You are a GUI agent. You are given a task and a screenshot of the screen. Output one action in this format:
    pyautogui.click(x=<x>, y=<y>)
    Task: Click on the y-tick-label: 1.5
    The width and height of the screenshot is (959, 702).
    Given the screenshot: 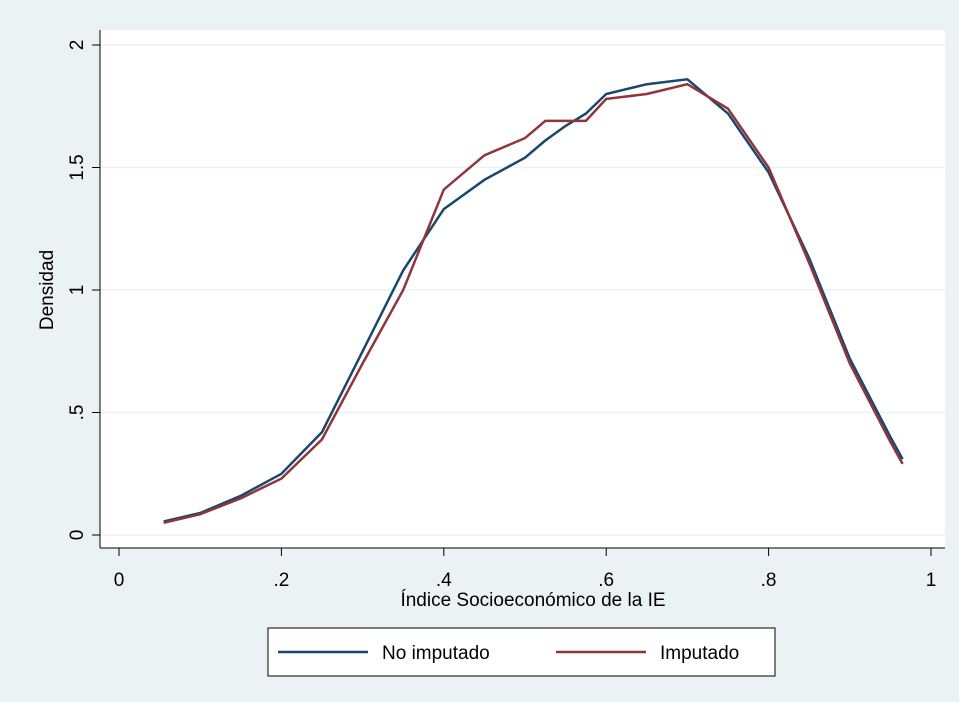 What is the action you would take?
    pyautogui.click(x=77, y=167)
    